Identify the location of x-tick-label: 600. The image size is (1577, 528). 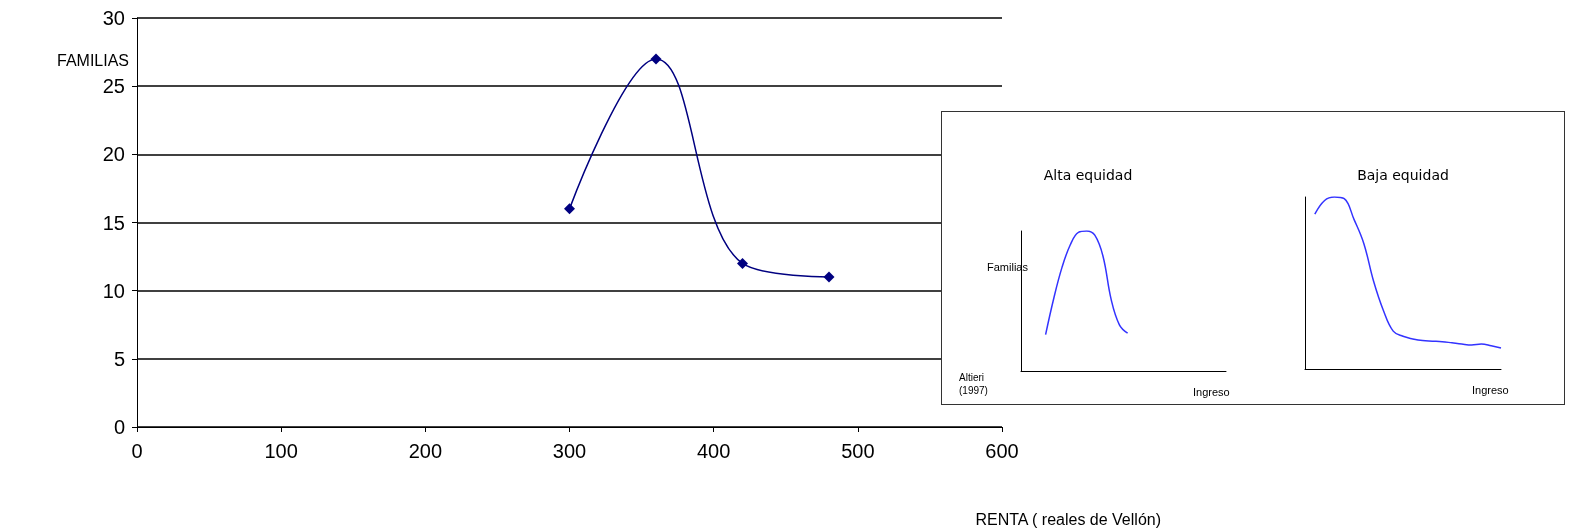
(1002, 451).